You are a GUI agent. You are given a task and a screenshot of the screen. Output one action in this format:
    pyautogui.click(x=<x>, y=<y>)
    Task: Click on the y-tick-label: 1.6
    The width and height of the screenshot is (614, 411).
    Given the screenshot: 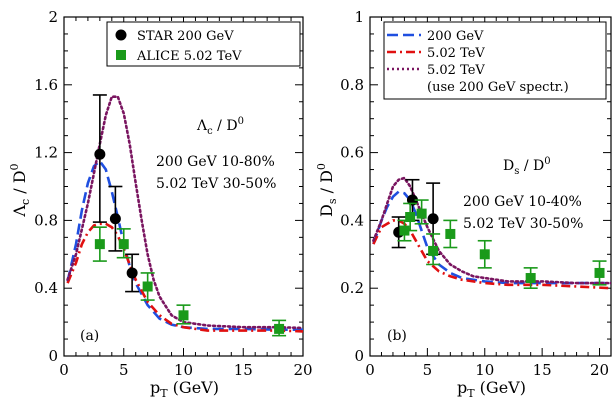 What is the action you would take?
    pyautogui.click(x=46, y=85)
    